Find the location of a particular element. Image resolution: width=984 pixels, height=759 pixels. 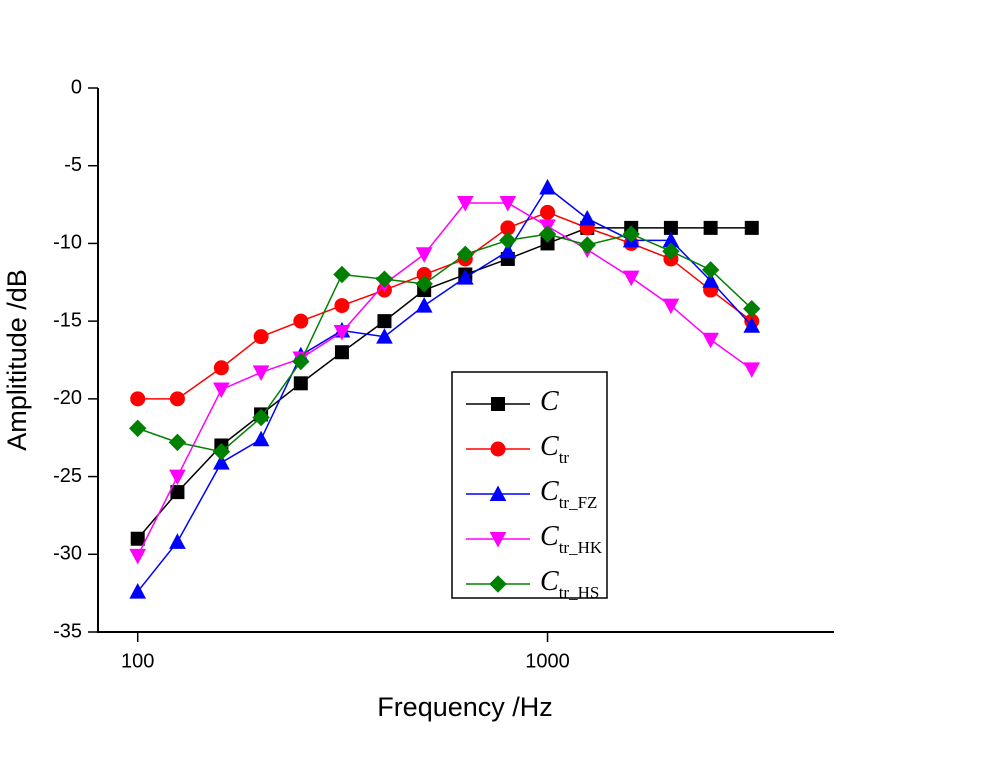

legend-subscript: tr_HK is located at coordinates (581, 547).